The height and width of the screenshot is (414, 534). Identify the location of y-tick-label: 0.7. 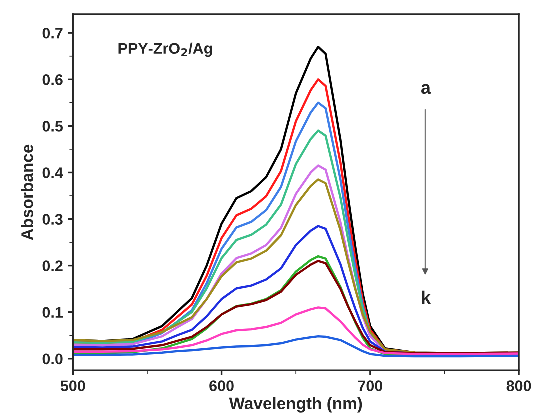
(52, 33).